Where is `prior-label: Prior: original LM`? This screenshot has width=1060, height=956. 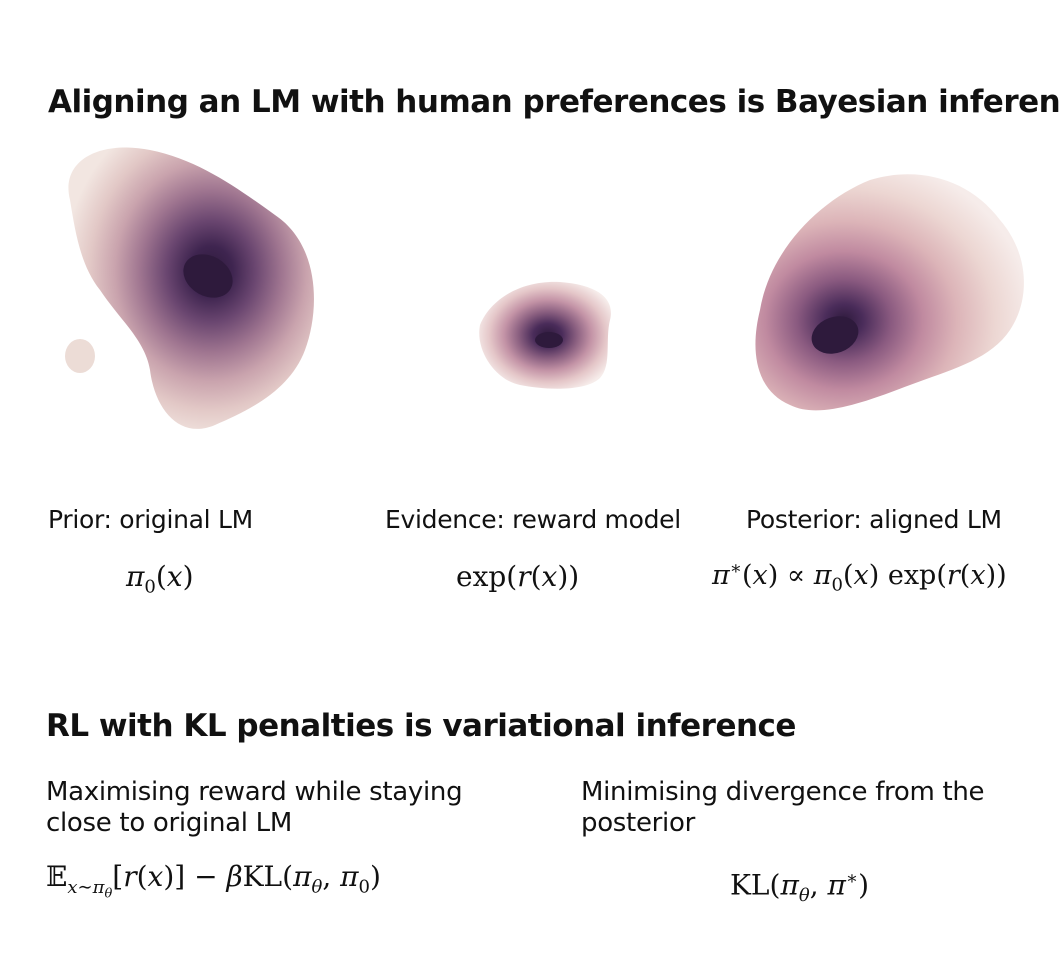 prior-label: Prior: original LM is located at coordinates (150, 519).